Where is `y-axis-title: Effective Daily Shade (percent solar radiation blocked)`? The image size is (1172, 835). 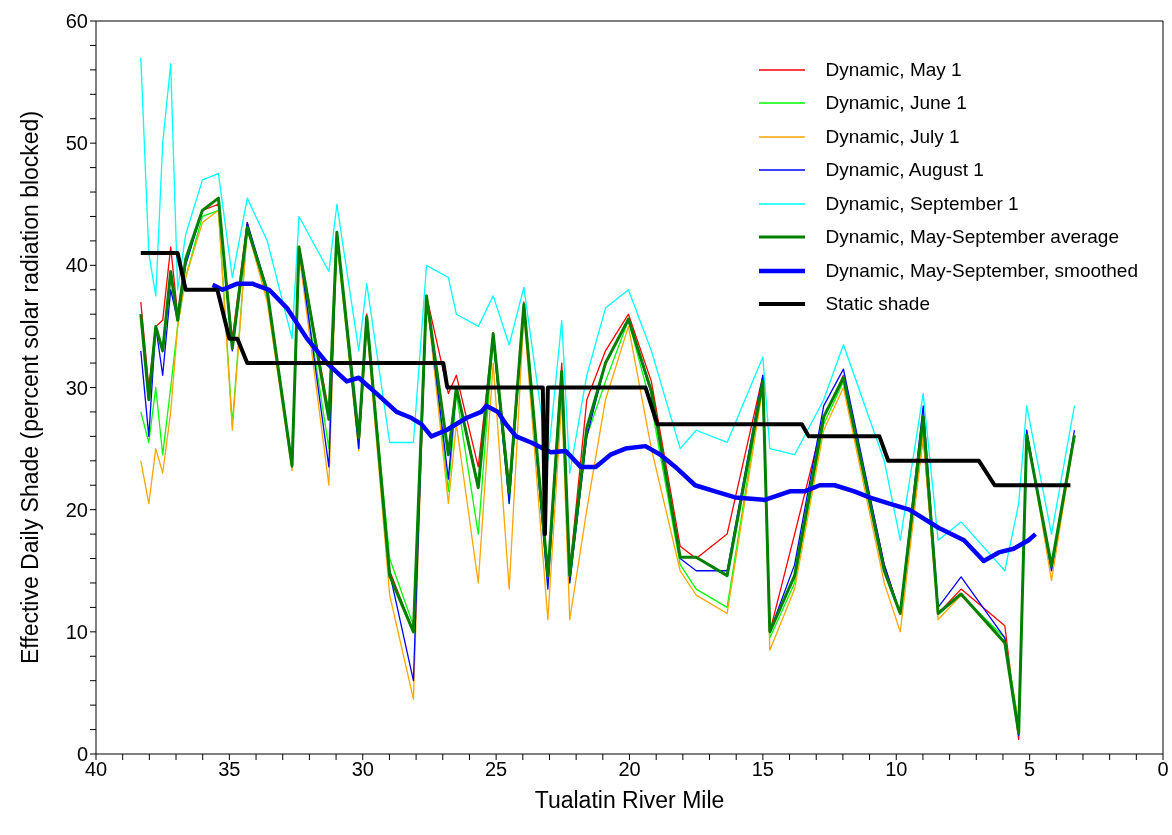 y-axis-title: Effective Daily Shade (percent solar radiation blocked) is located at coordinates (30, 387).